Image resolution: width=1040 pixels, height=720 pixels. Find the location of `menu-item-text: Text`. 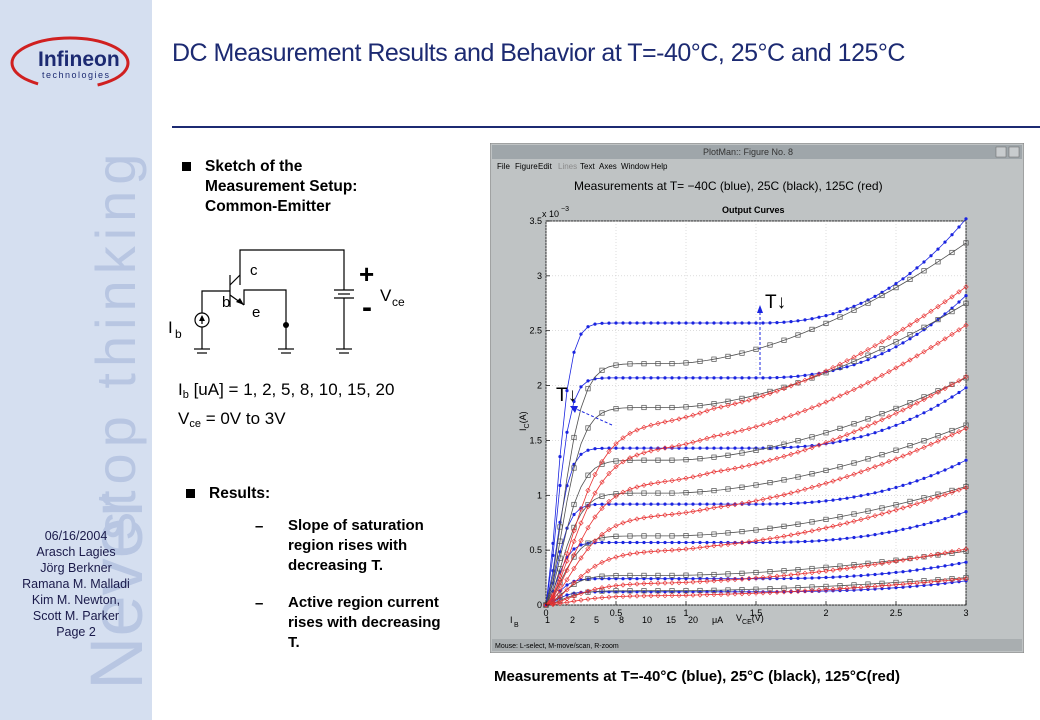

menu-item-text: Text is located at coordinates (587, 166).